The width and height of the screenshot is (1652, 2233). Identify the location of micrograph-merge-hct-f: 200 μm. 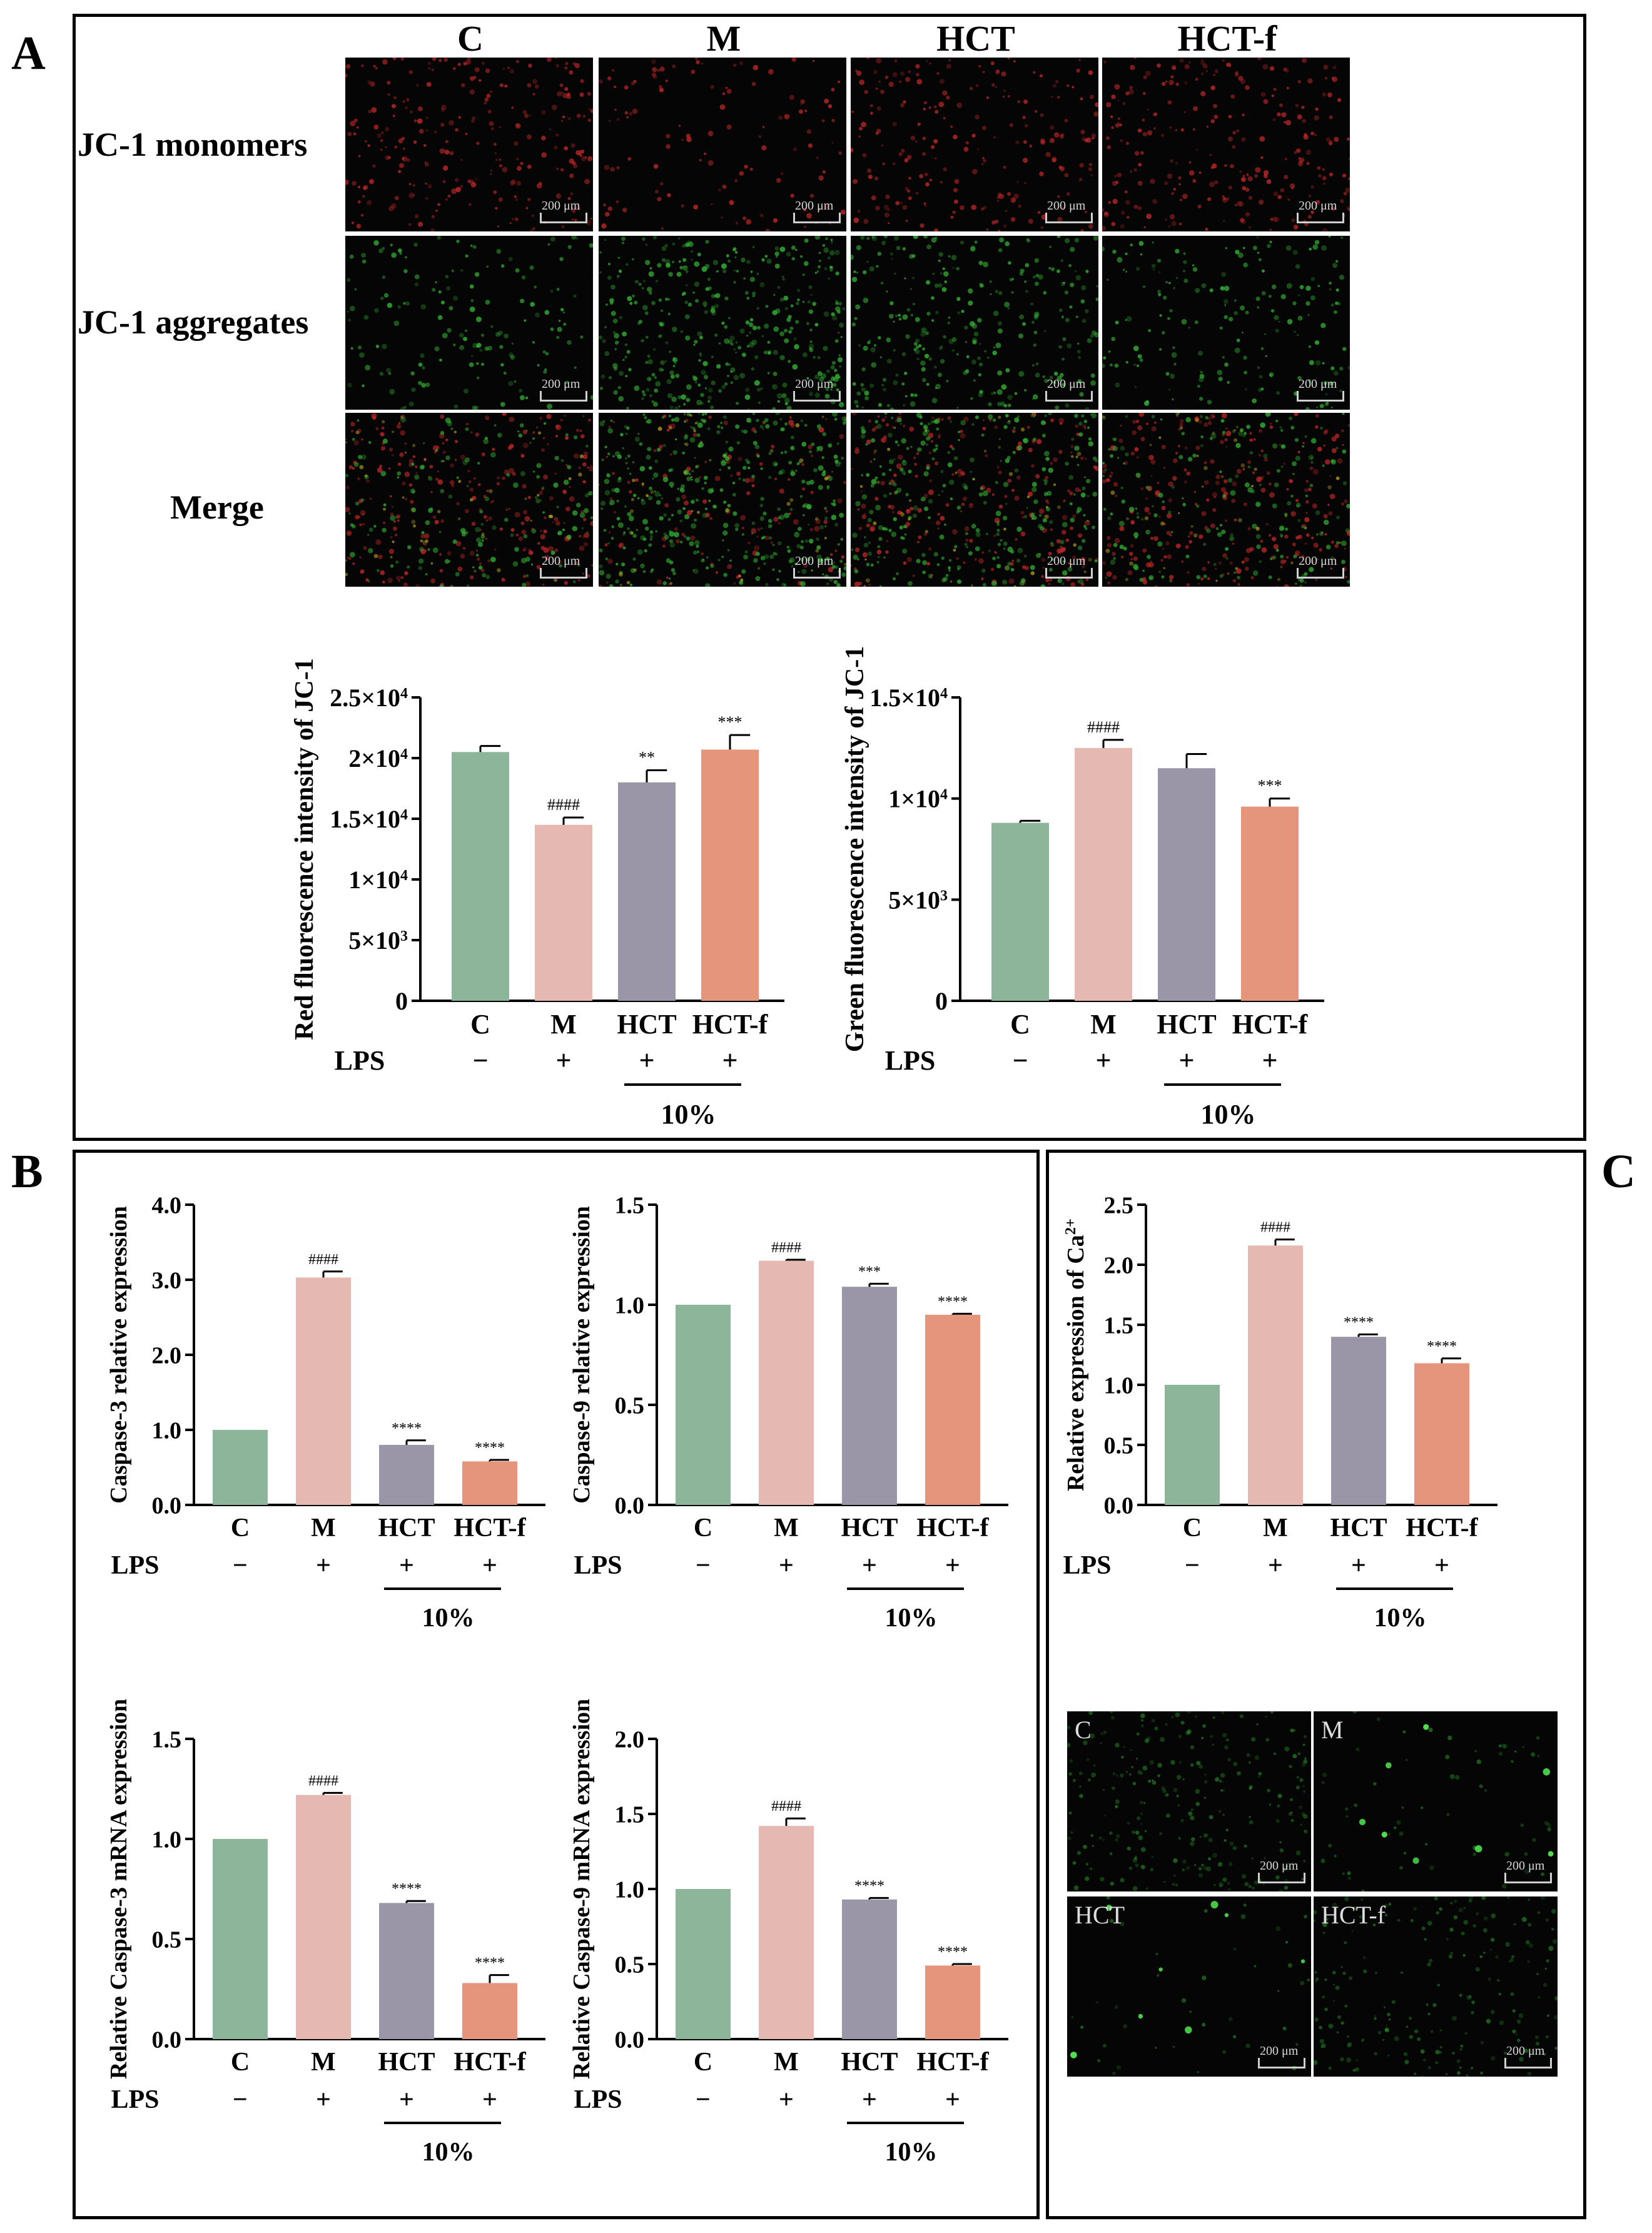
(1226, 500).